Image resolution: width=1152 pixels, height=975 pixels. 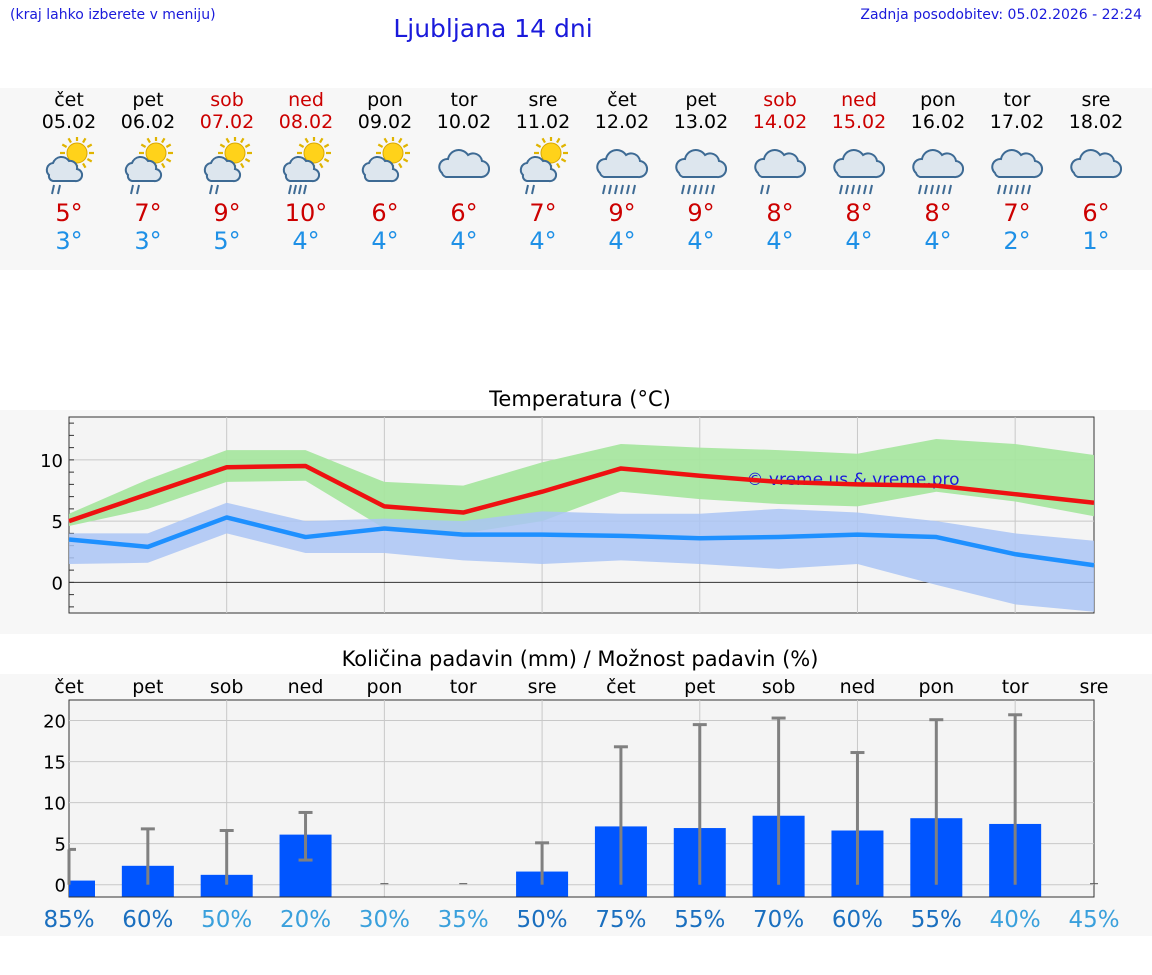 I want to click on cloud-icon, so click(x=1096, y=164).